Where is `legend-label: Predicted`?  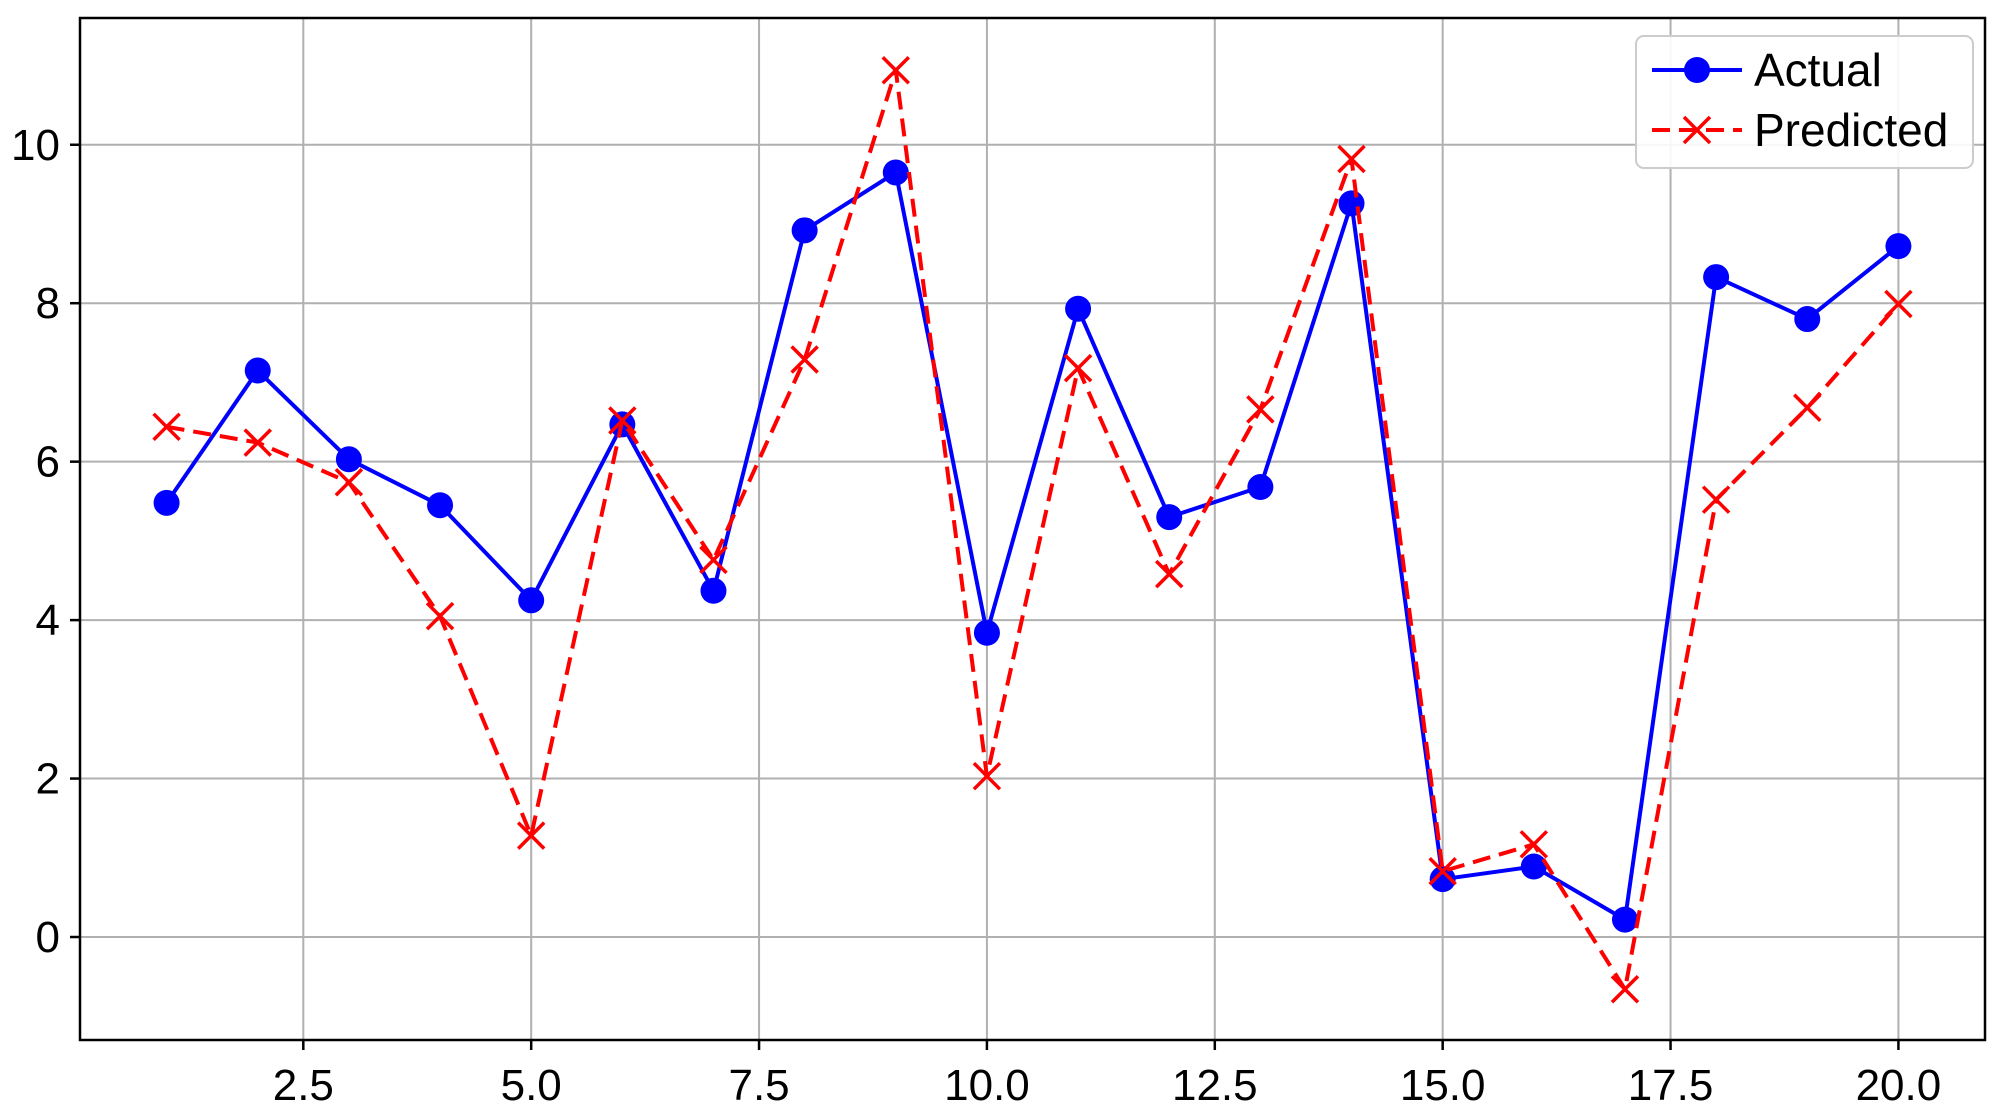 legend-label: Predicted is located at coordinates (1851, 130).